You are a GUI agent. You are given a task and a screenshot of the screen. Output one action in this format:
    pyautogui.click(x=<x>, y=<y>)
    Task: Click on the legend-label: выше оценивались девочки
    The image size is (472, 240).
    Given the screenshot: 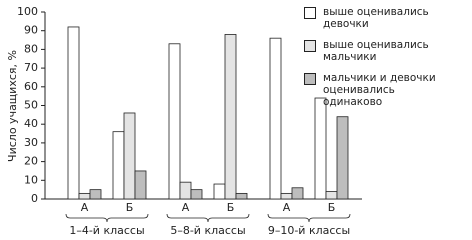 What is the action you would take?
    pyautogui.click(x=376, y=18)
    